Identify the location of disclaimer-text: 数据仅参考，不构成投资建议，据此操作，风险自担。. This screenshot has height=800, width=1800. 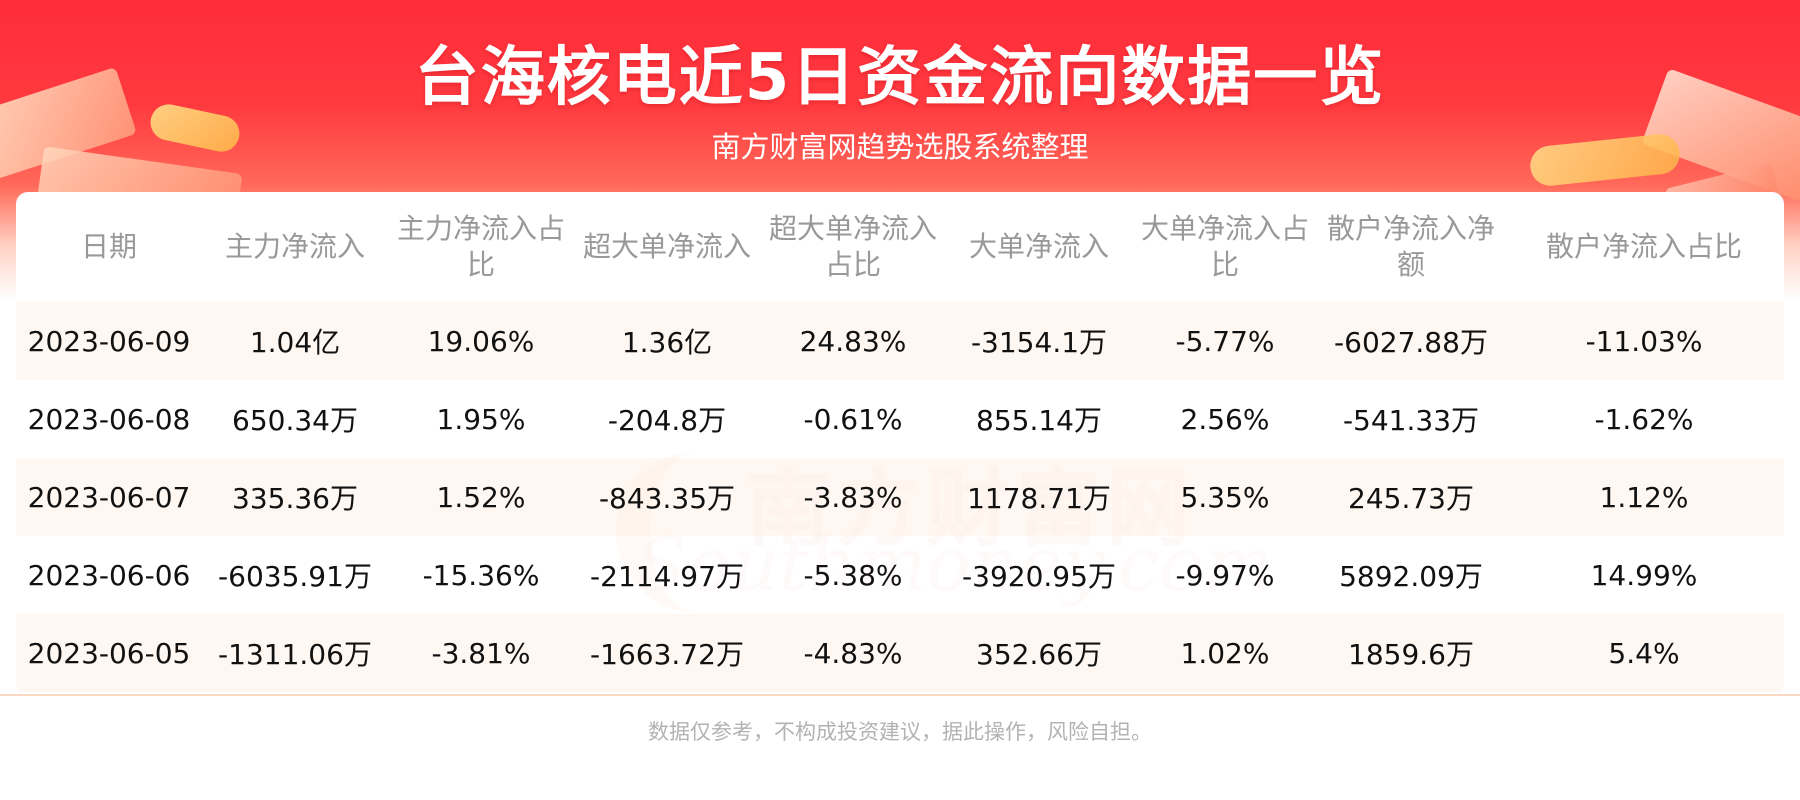
(900, 732).